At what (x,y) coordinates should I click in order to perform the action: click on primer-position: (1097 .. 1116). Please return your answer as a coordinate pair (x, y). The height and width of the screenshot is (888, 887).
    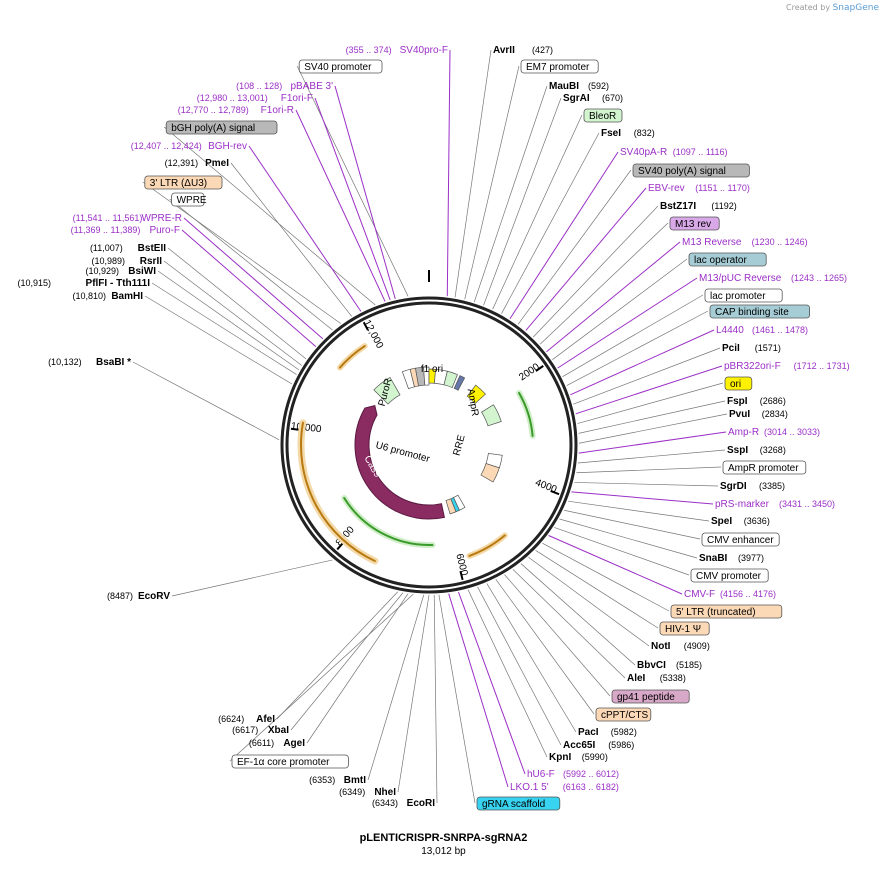
    Looking at the image, I should click on (700, 152).